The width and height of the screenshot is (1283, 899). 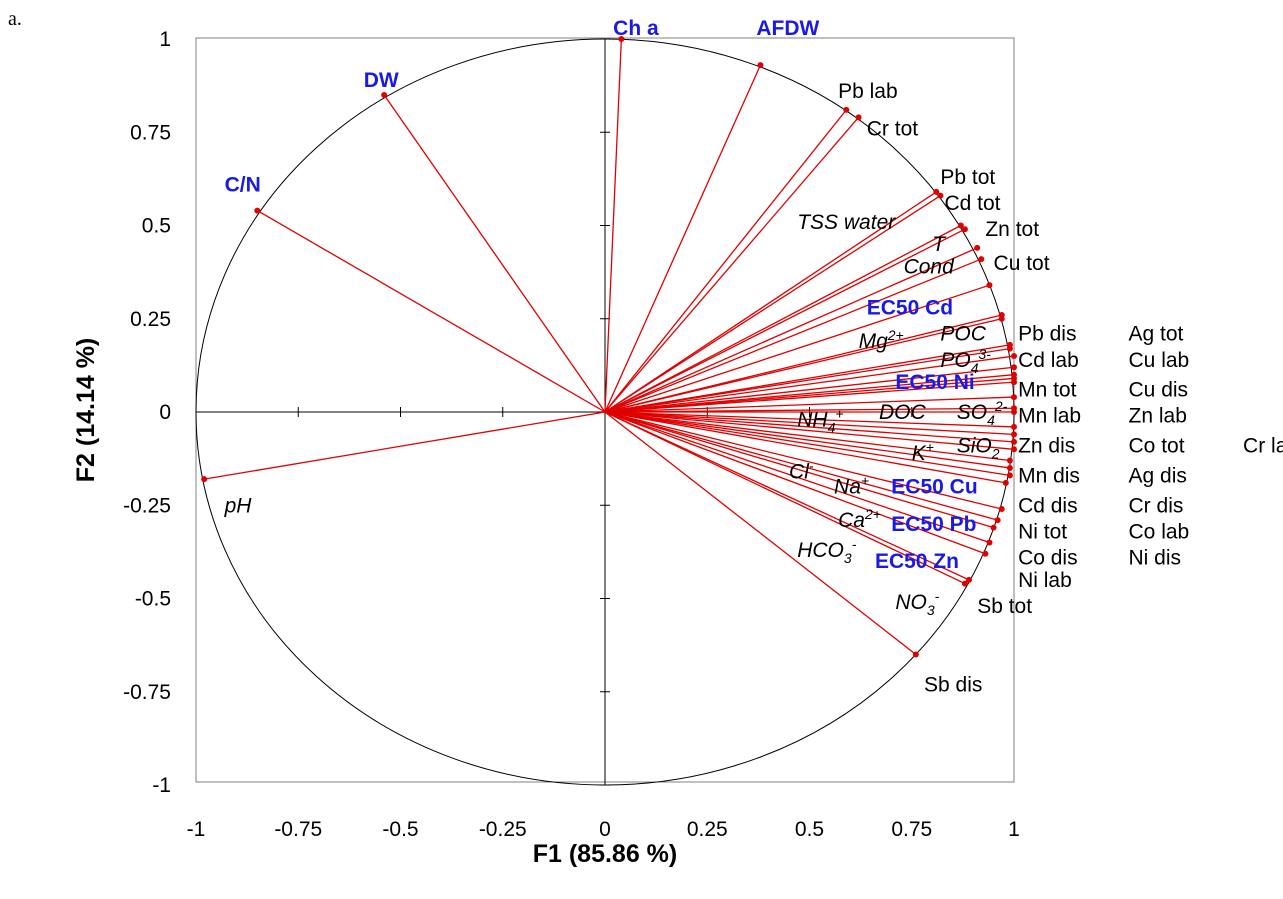 I want to click on variable-label: Ni lab, so click(x=1045, y=580).